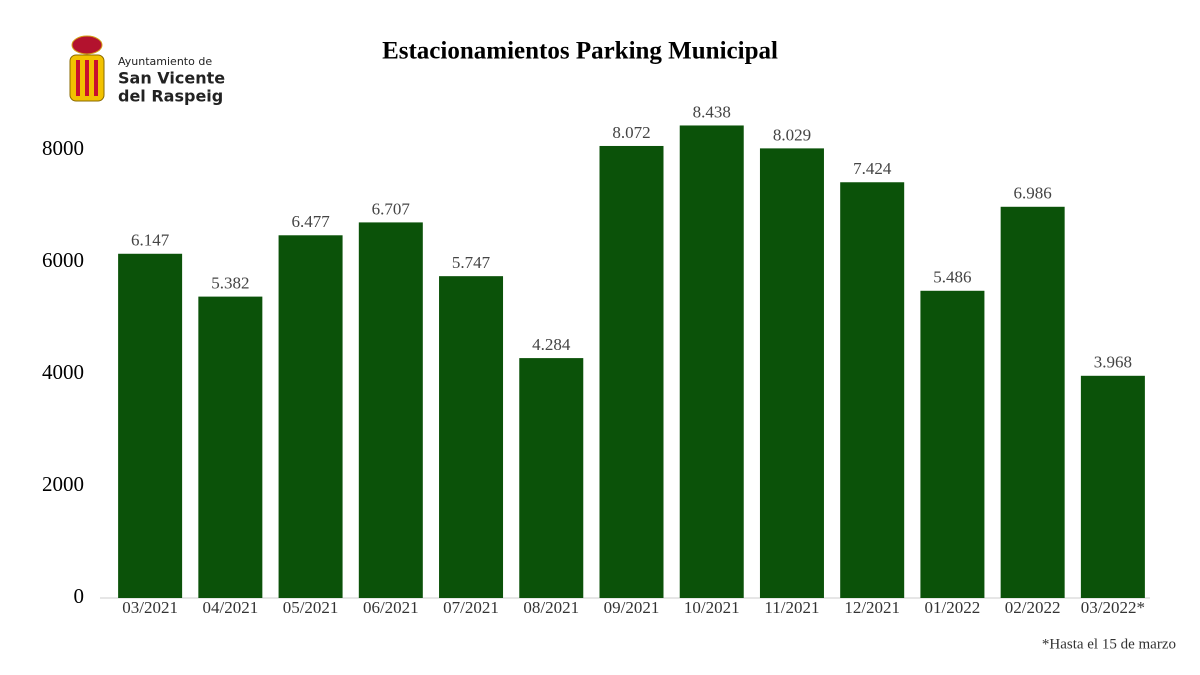  I want to click on x-tick-label: 03/2021, so click(150, 607).